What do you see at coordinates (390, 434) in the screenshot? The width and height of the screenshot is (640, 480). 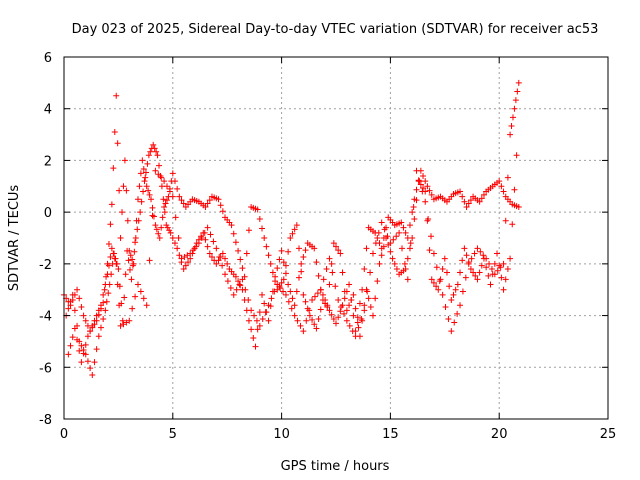 I see `x-tick-label: 15` at bounding box center [390, 434].